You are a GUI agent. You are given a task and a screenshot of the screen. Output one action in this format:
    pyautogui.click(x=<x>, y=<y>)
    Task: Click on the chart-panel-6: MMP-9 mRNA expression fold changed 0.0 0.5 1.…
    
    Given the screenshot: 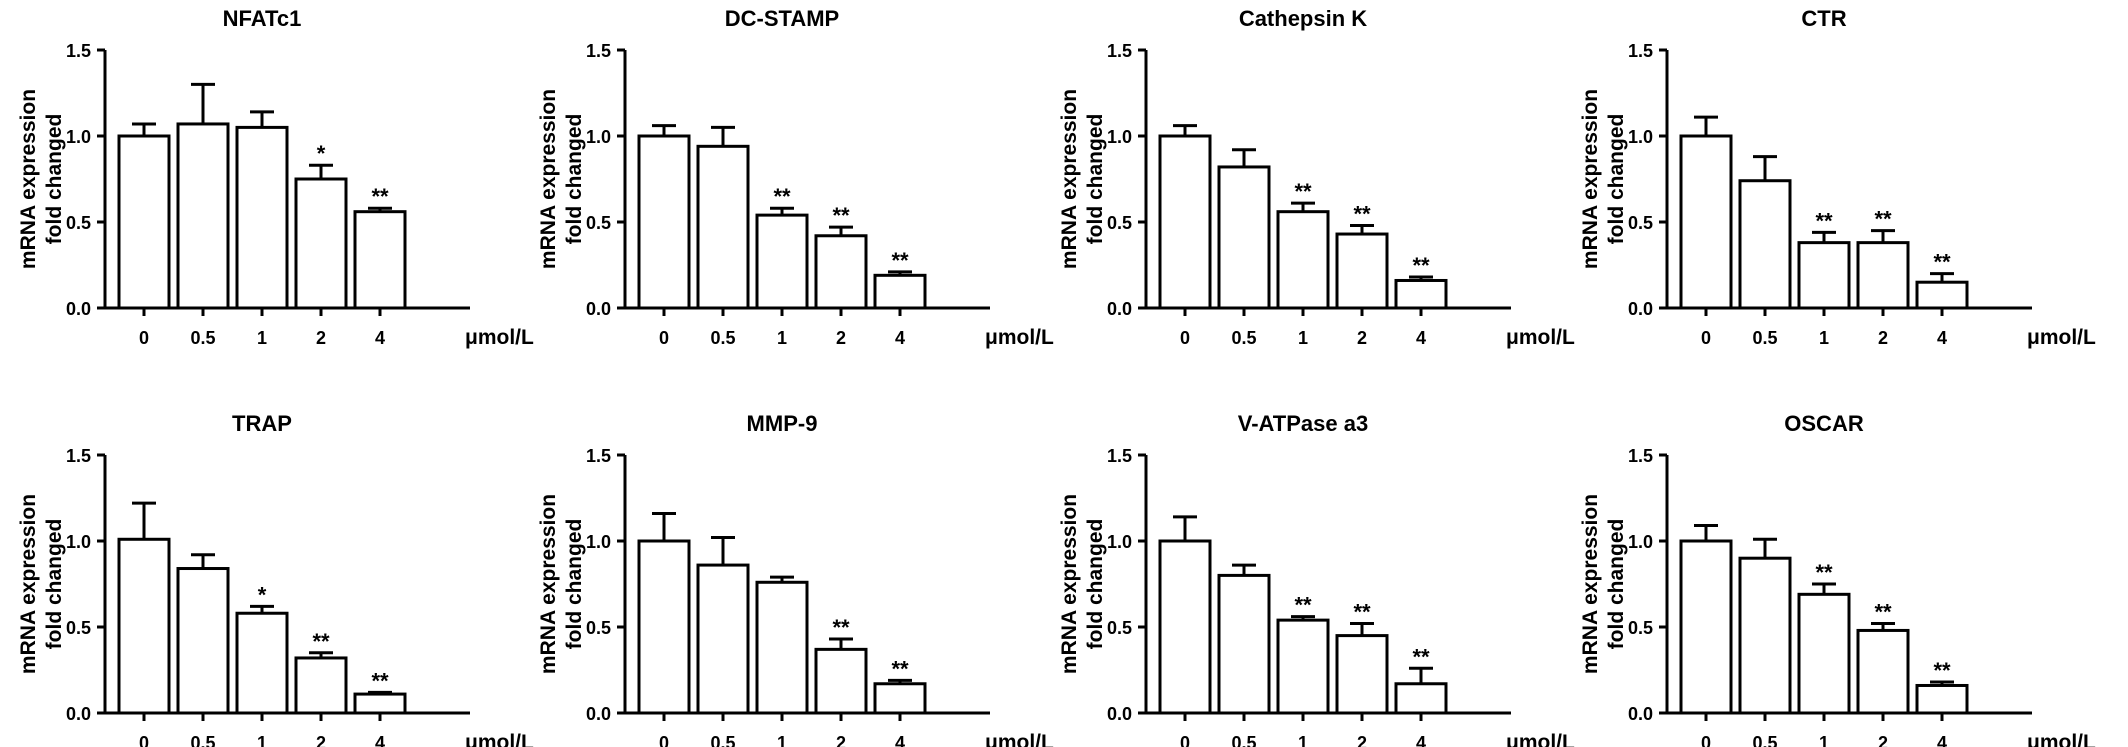 What is the action you would take?
    pyautogui.click(x=795, y=579)
    